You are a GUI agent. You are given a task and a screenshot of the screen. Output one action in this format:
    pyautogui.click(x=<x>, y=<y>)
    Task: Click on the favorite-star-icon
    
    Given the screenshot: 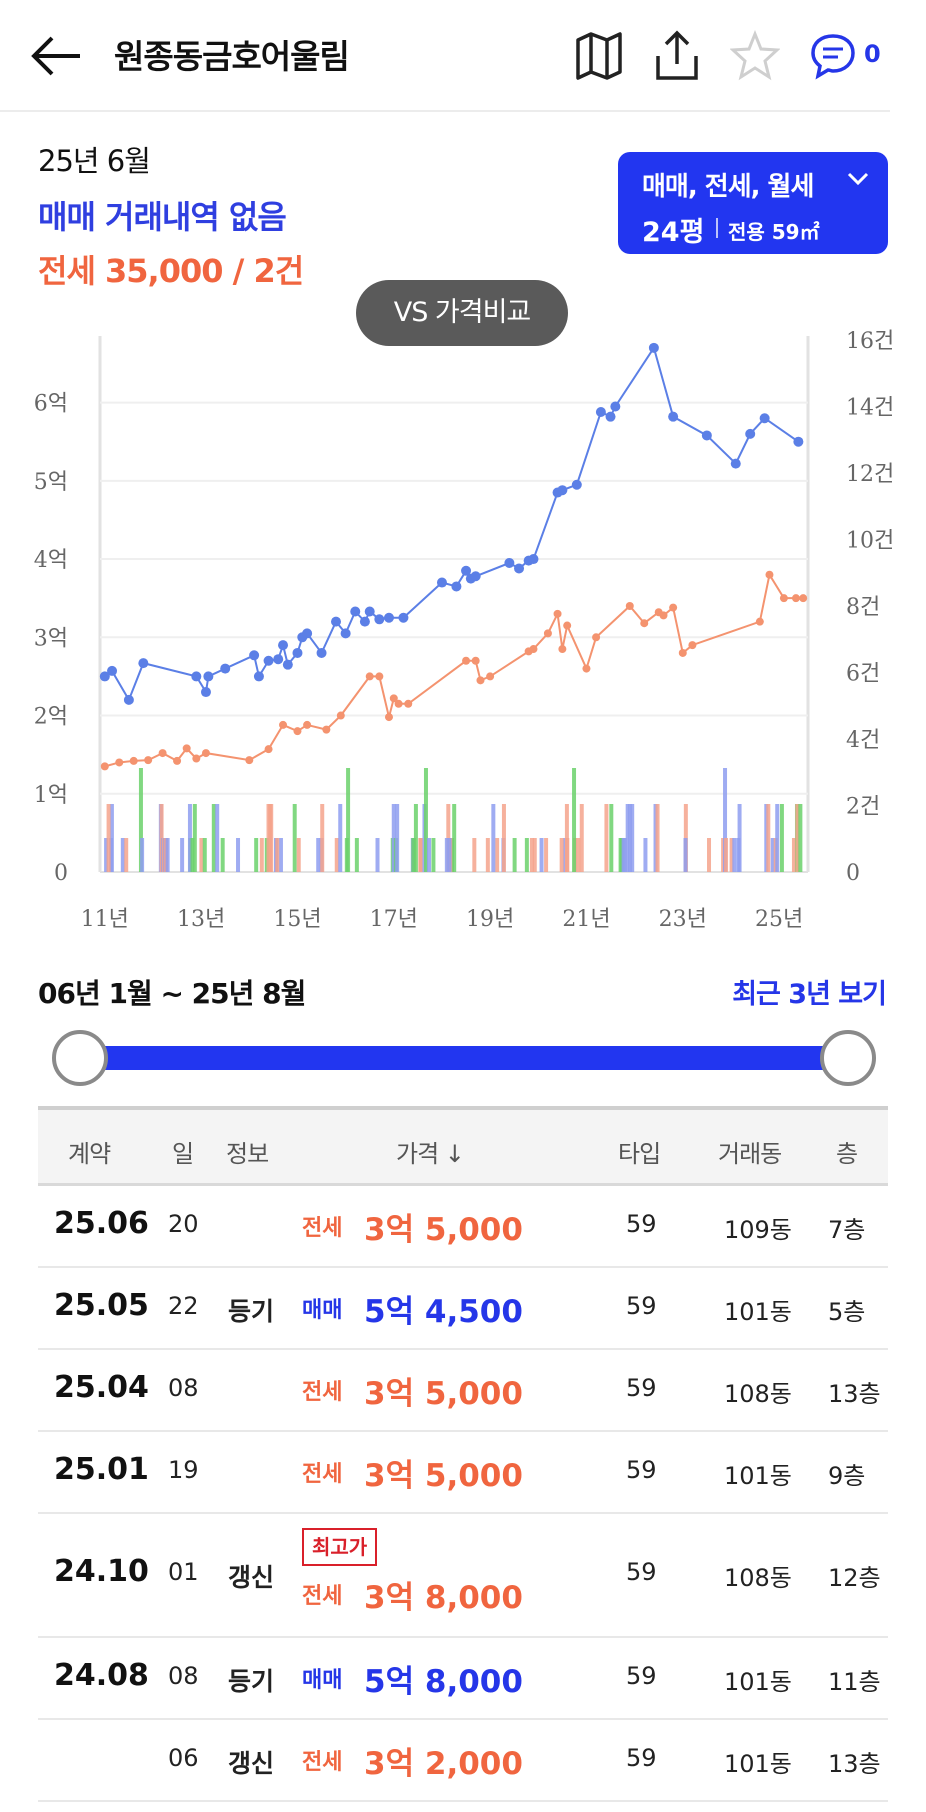 What is the action you would take?
    pyautogui.click(x=755, y=56)
    